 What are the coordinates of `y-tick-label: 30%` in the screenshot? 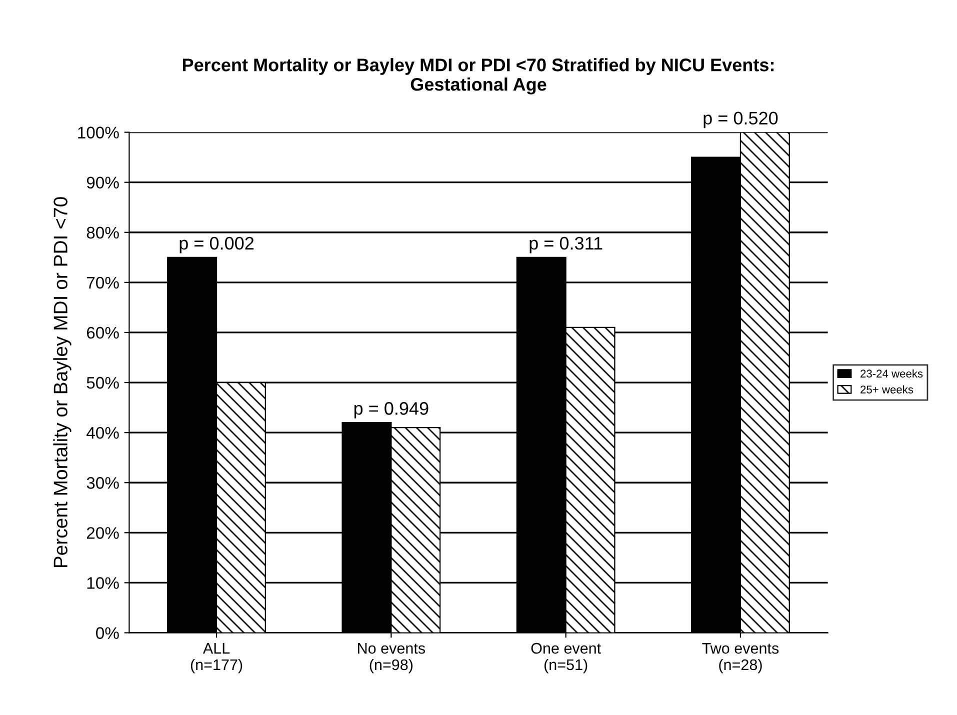 It's located at (102, 483).